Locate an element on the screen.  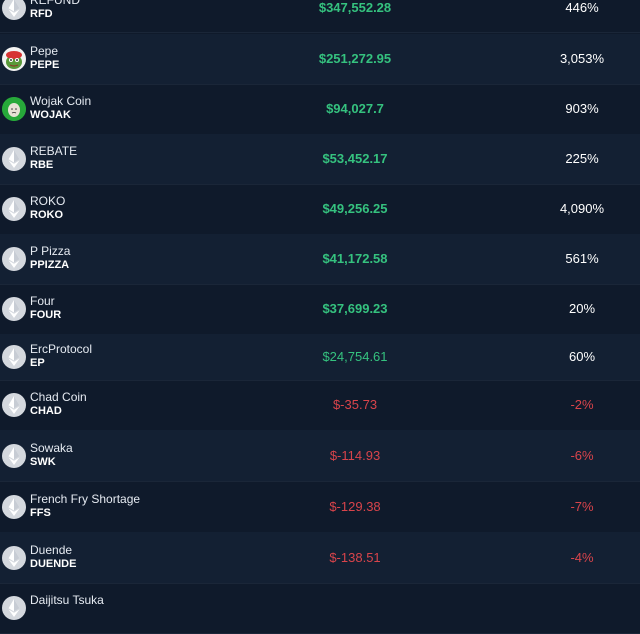
token-symbol: DUENDE is located at coordinates (53, 563).